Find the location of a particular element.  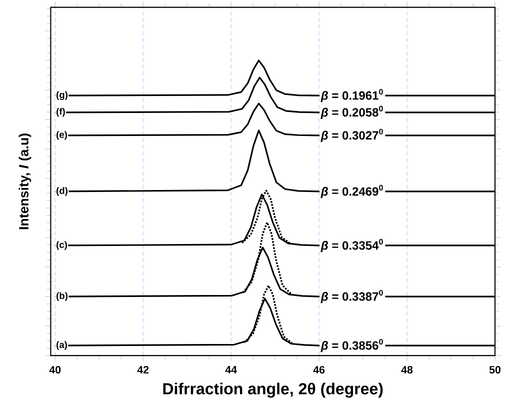

series-label: (e) is located at coordinates (61, 135).